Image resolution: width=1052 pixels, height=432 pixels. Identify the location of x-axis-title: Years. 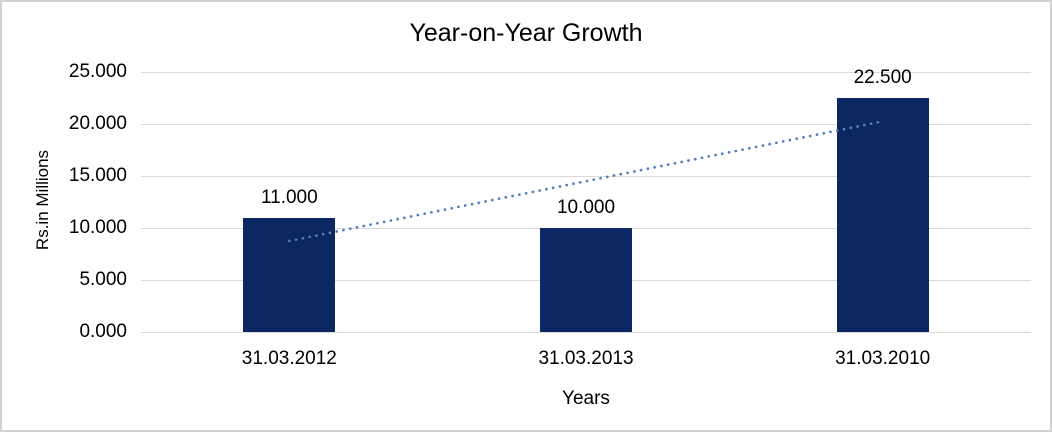
(586, 398).